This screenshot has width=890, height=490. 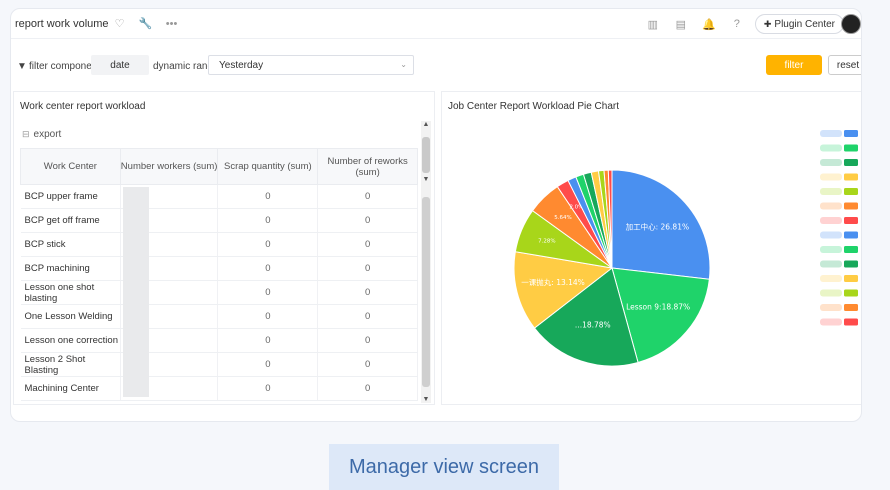 What do you see at coordinates (593, 325) in the screenshot?
I see `slice-label: ...18.78%` at bounding box center [593, 325].